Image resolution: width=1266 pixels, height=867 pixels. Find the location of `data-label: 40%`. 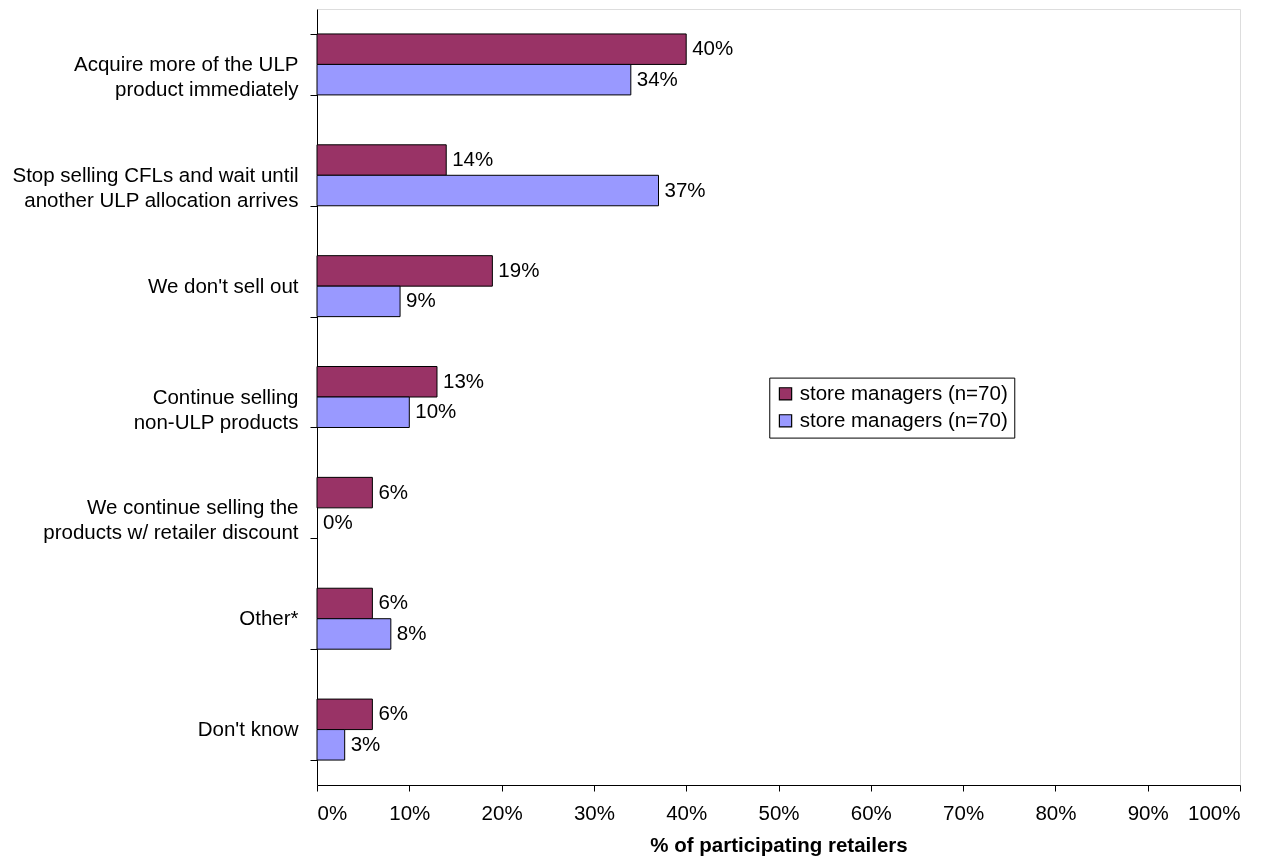

data-label: 40% is located at coordinates (713, 48).